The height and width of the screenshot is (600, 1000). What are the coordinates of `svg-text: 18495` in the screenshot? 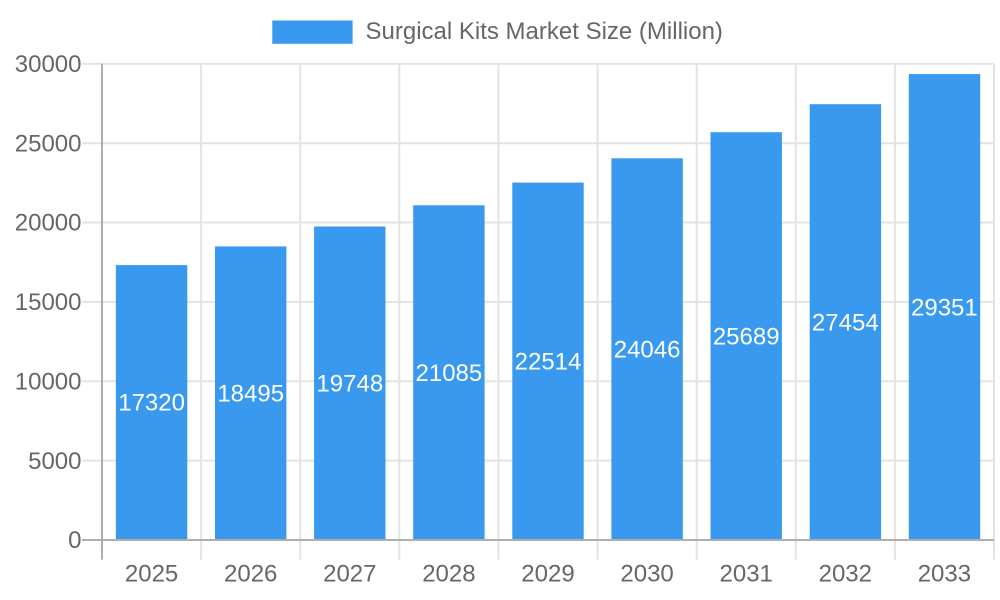 It's located at (250, 393).